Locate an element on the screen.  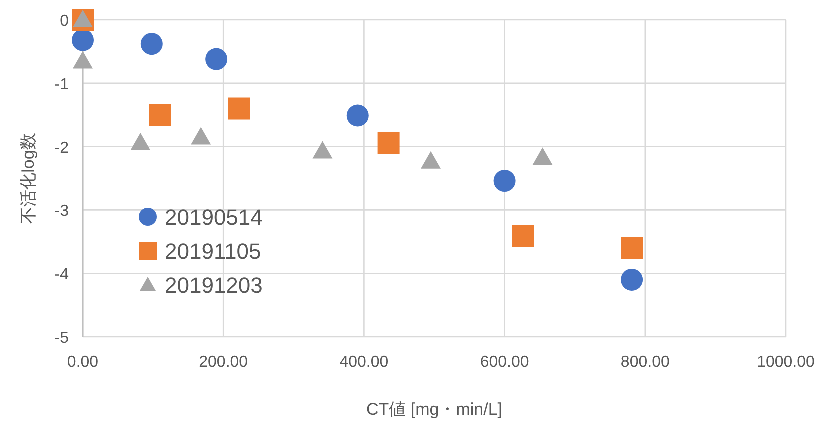
x-axis-title: CT値 [mg・min/L] is located at coordinates (434, 409).